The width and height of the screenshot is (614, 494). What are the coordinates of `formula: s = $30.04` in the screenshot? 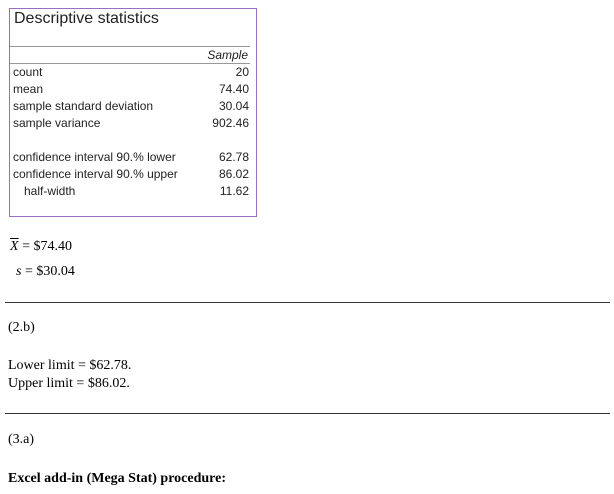 It's located at (45, 272).